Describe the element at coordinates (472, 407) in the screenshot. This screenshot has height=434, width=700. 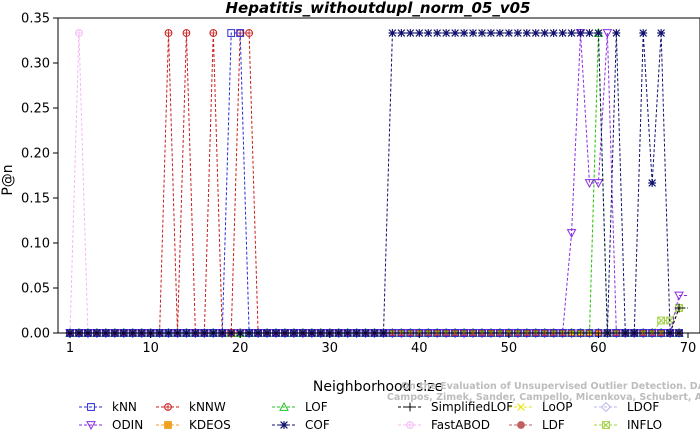
I see `legend-label-simplifiedlof: SimplifiedLOF` at that location.